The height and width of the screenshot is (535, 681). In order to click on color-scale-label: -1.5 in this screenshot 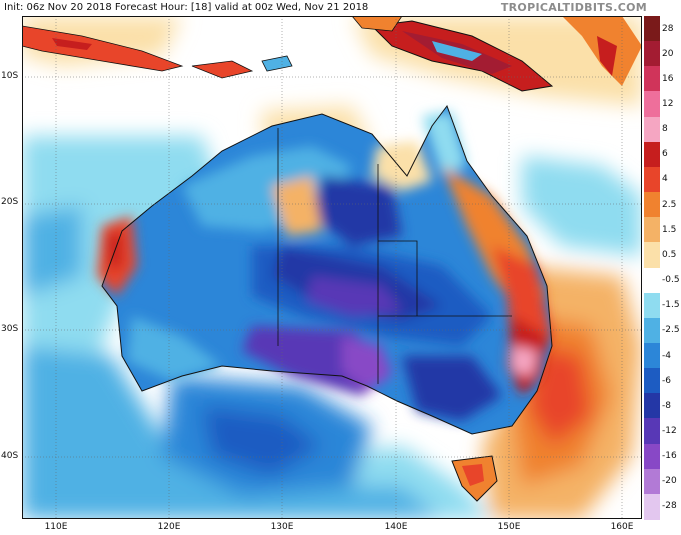, I will do `click(671, 305)`.